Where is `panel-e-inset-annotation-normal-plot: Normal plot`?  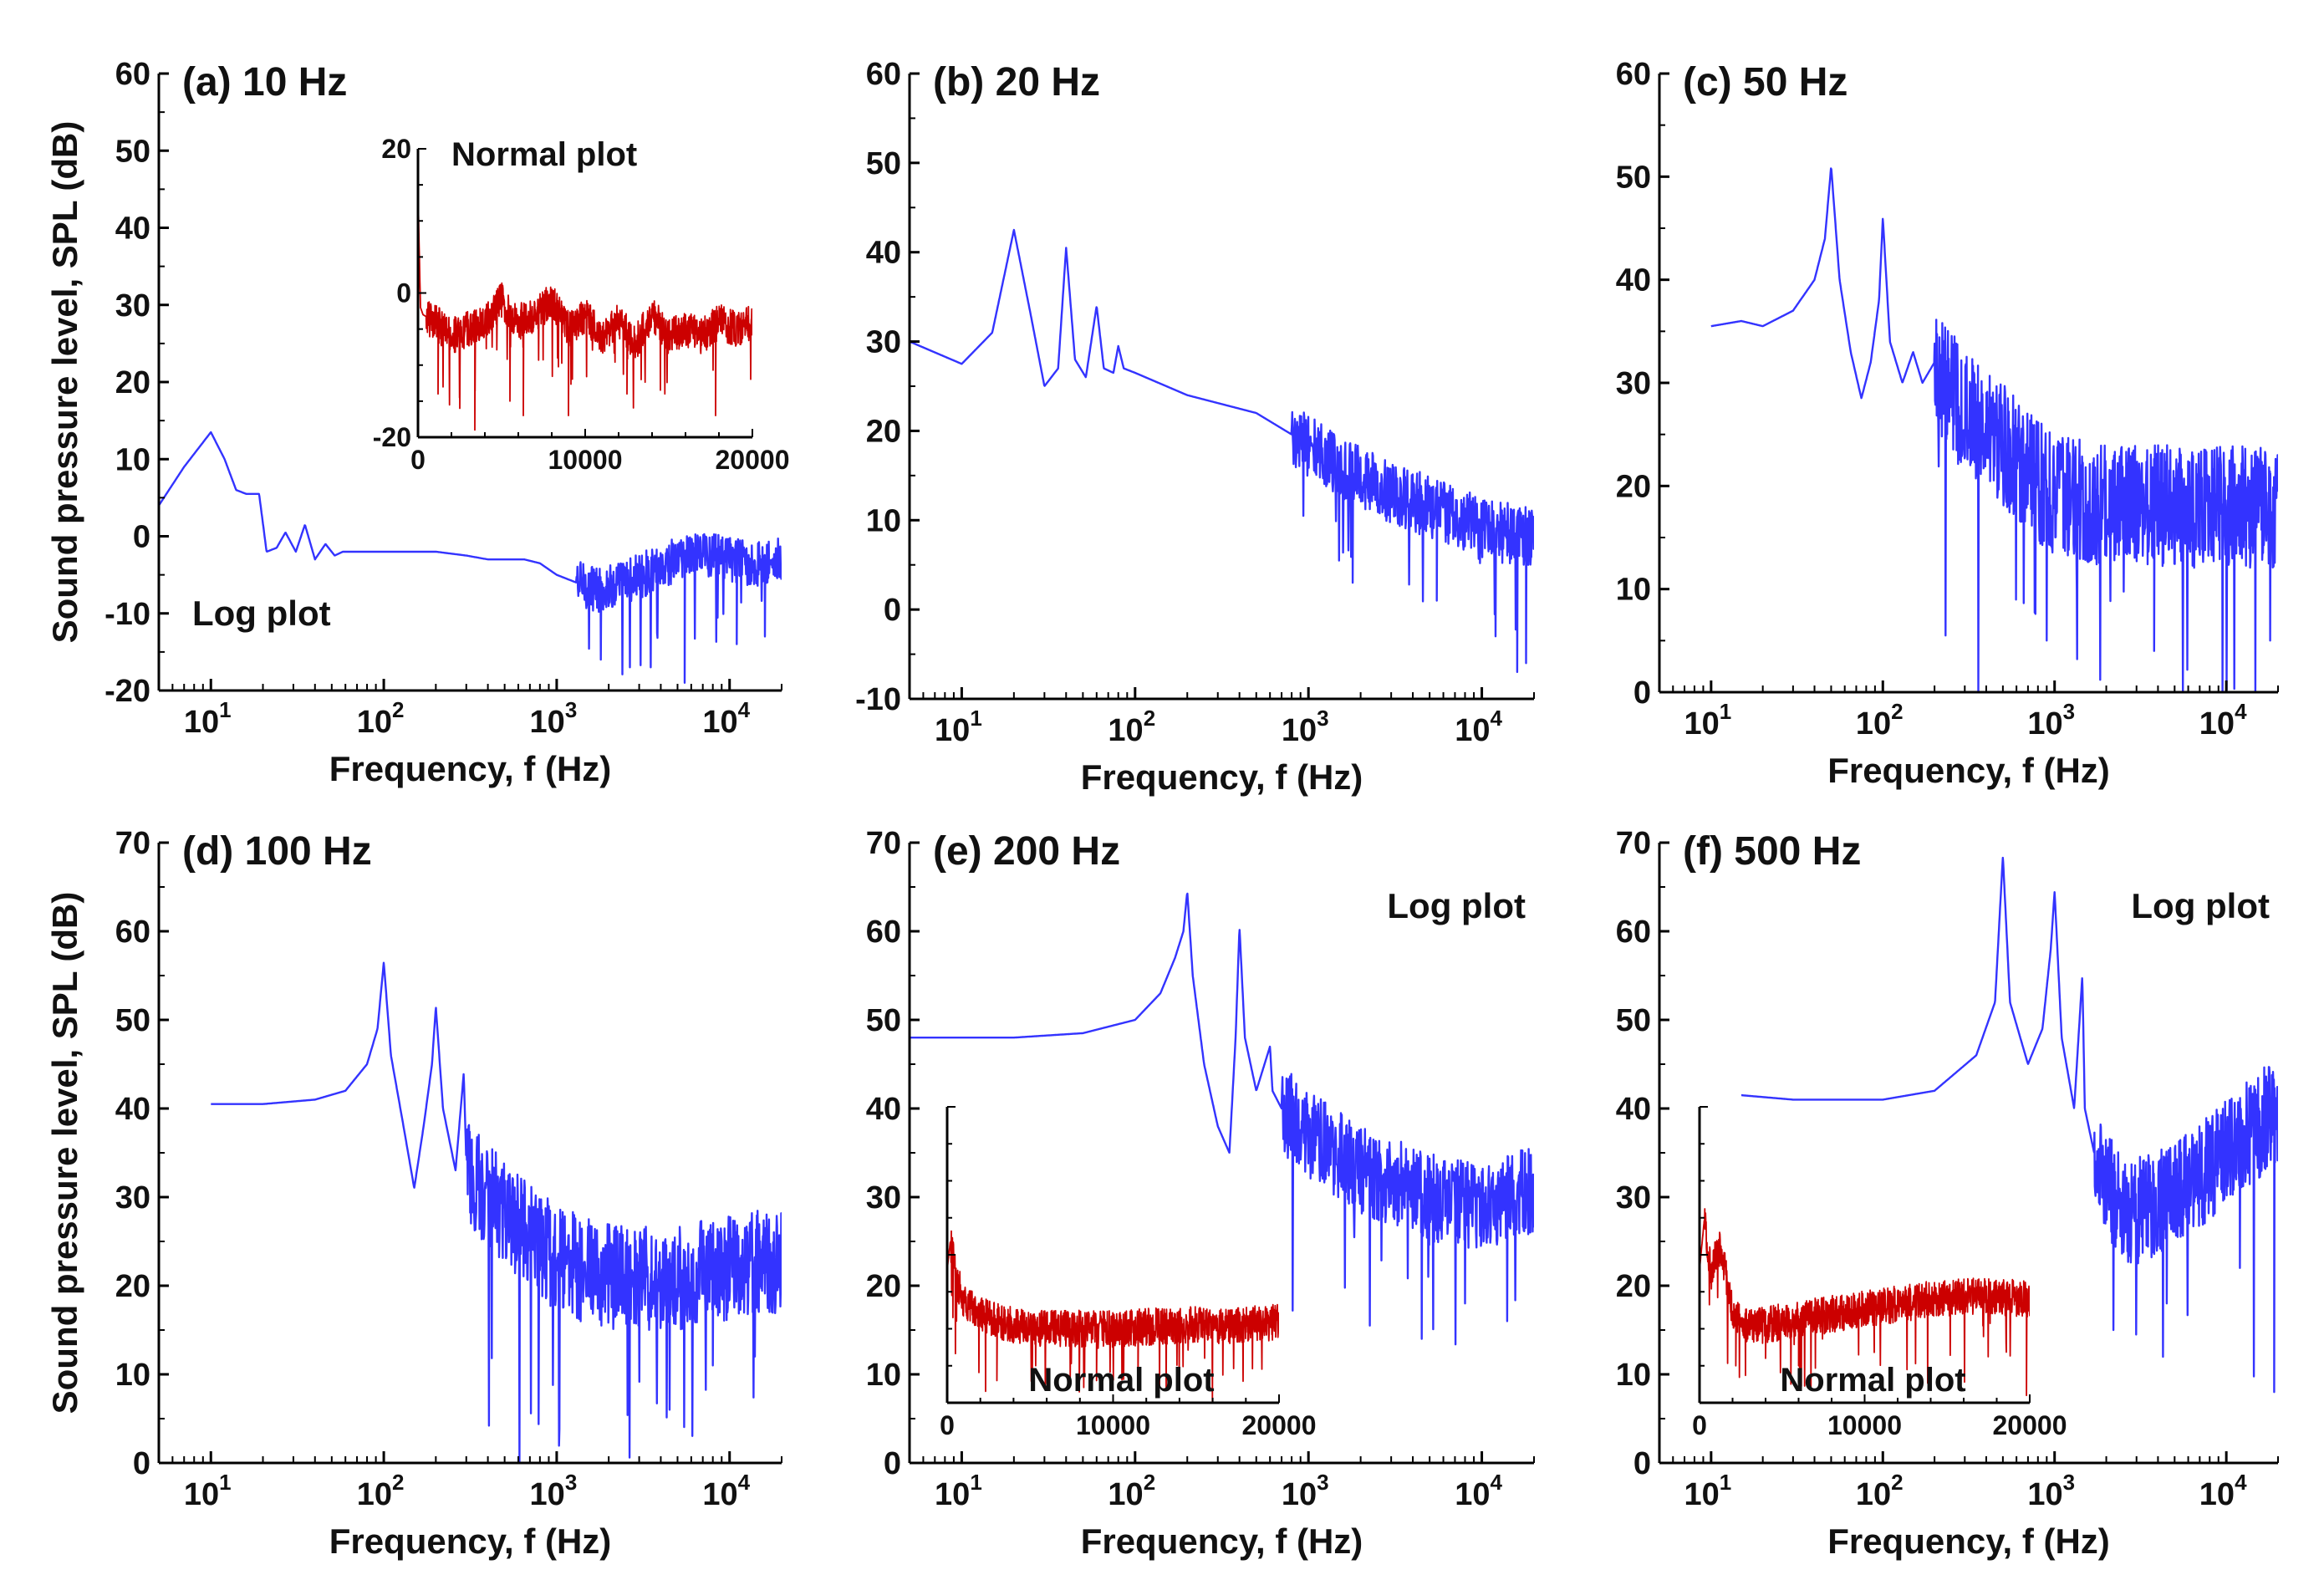
panel-e-inset-annotation-normal-plot: Normal plot is located at coordinates (1121, 1380).